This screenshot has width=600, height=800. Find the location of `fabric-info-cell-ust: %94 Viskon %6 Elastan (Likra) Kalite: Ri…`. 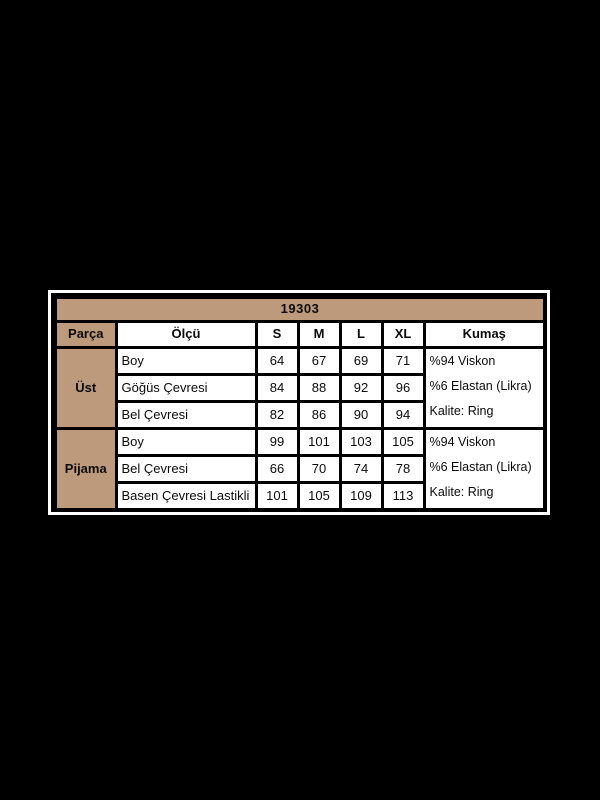

fabric-info-cell-ust: %94 Viskon %6 Elastan (Likra) Kalite: Ri… is located at coordinates (484, 388).